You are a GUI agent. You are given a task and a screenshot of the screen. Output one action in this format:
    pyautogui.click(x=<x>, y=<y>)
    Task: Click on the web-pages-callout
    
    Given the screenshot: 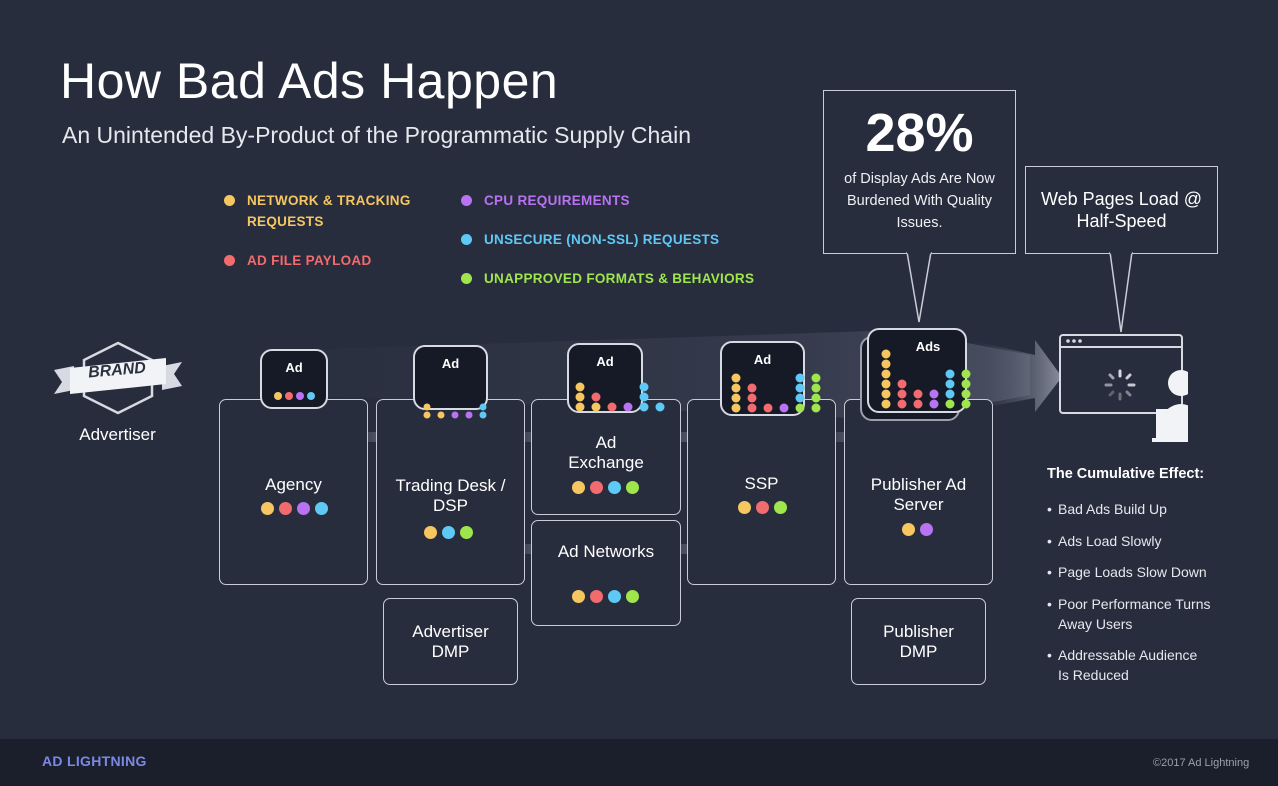 What is the action you would take?
    pyautogui.click(x=1121, y=210)
    